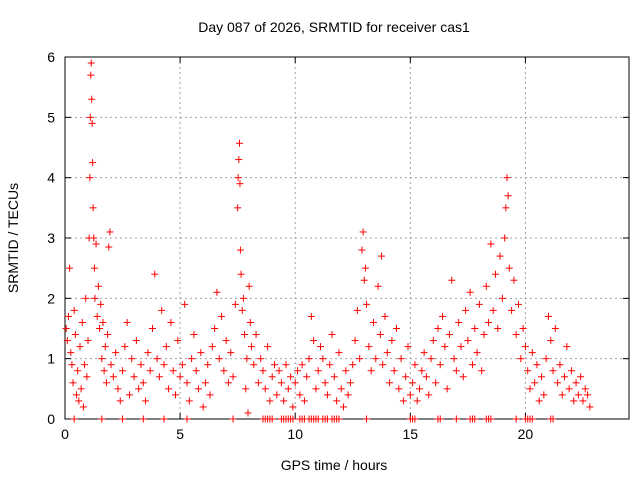 The width and height of the screenshot is (640, 480). Describe the element at coordinates (51, 359) in the screenshot. I see `y-tick-label: 1` at that location.